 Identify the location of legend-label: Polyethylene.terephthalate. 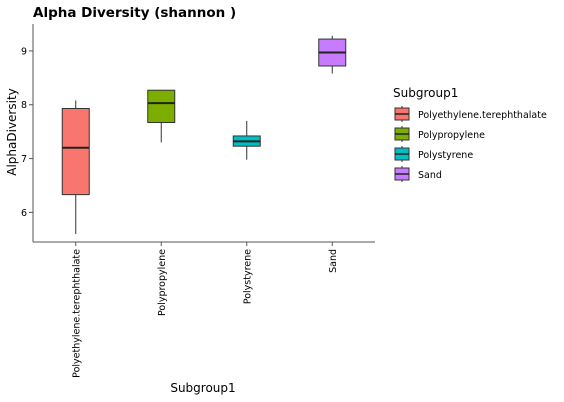
(482, 115).